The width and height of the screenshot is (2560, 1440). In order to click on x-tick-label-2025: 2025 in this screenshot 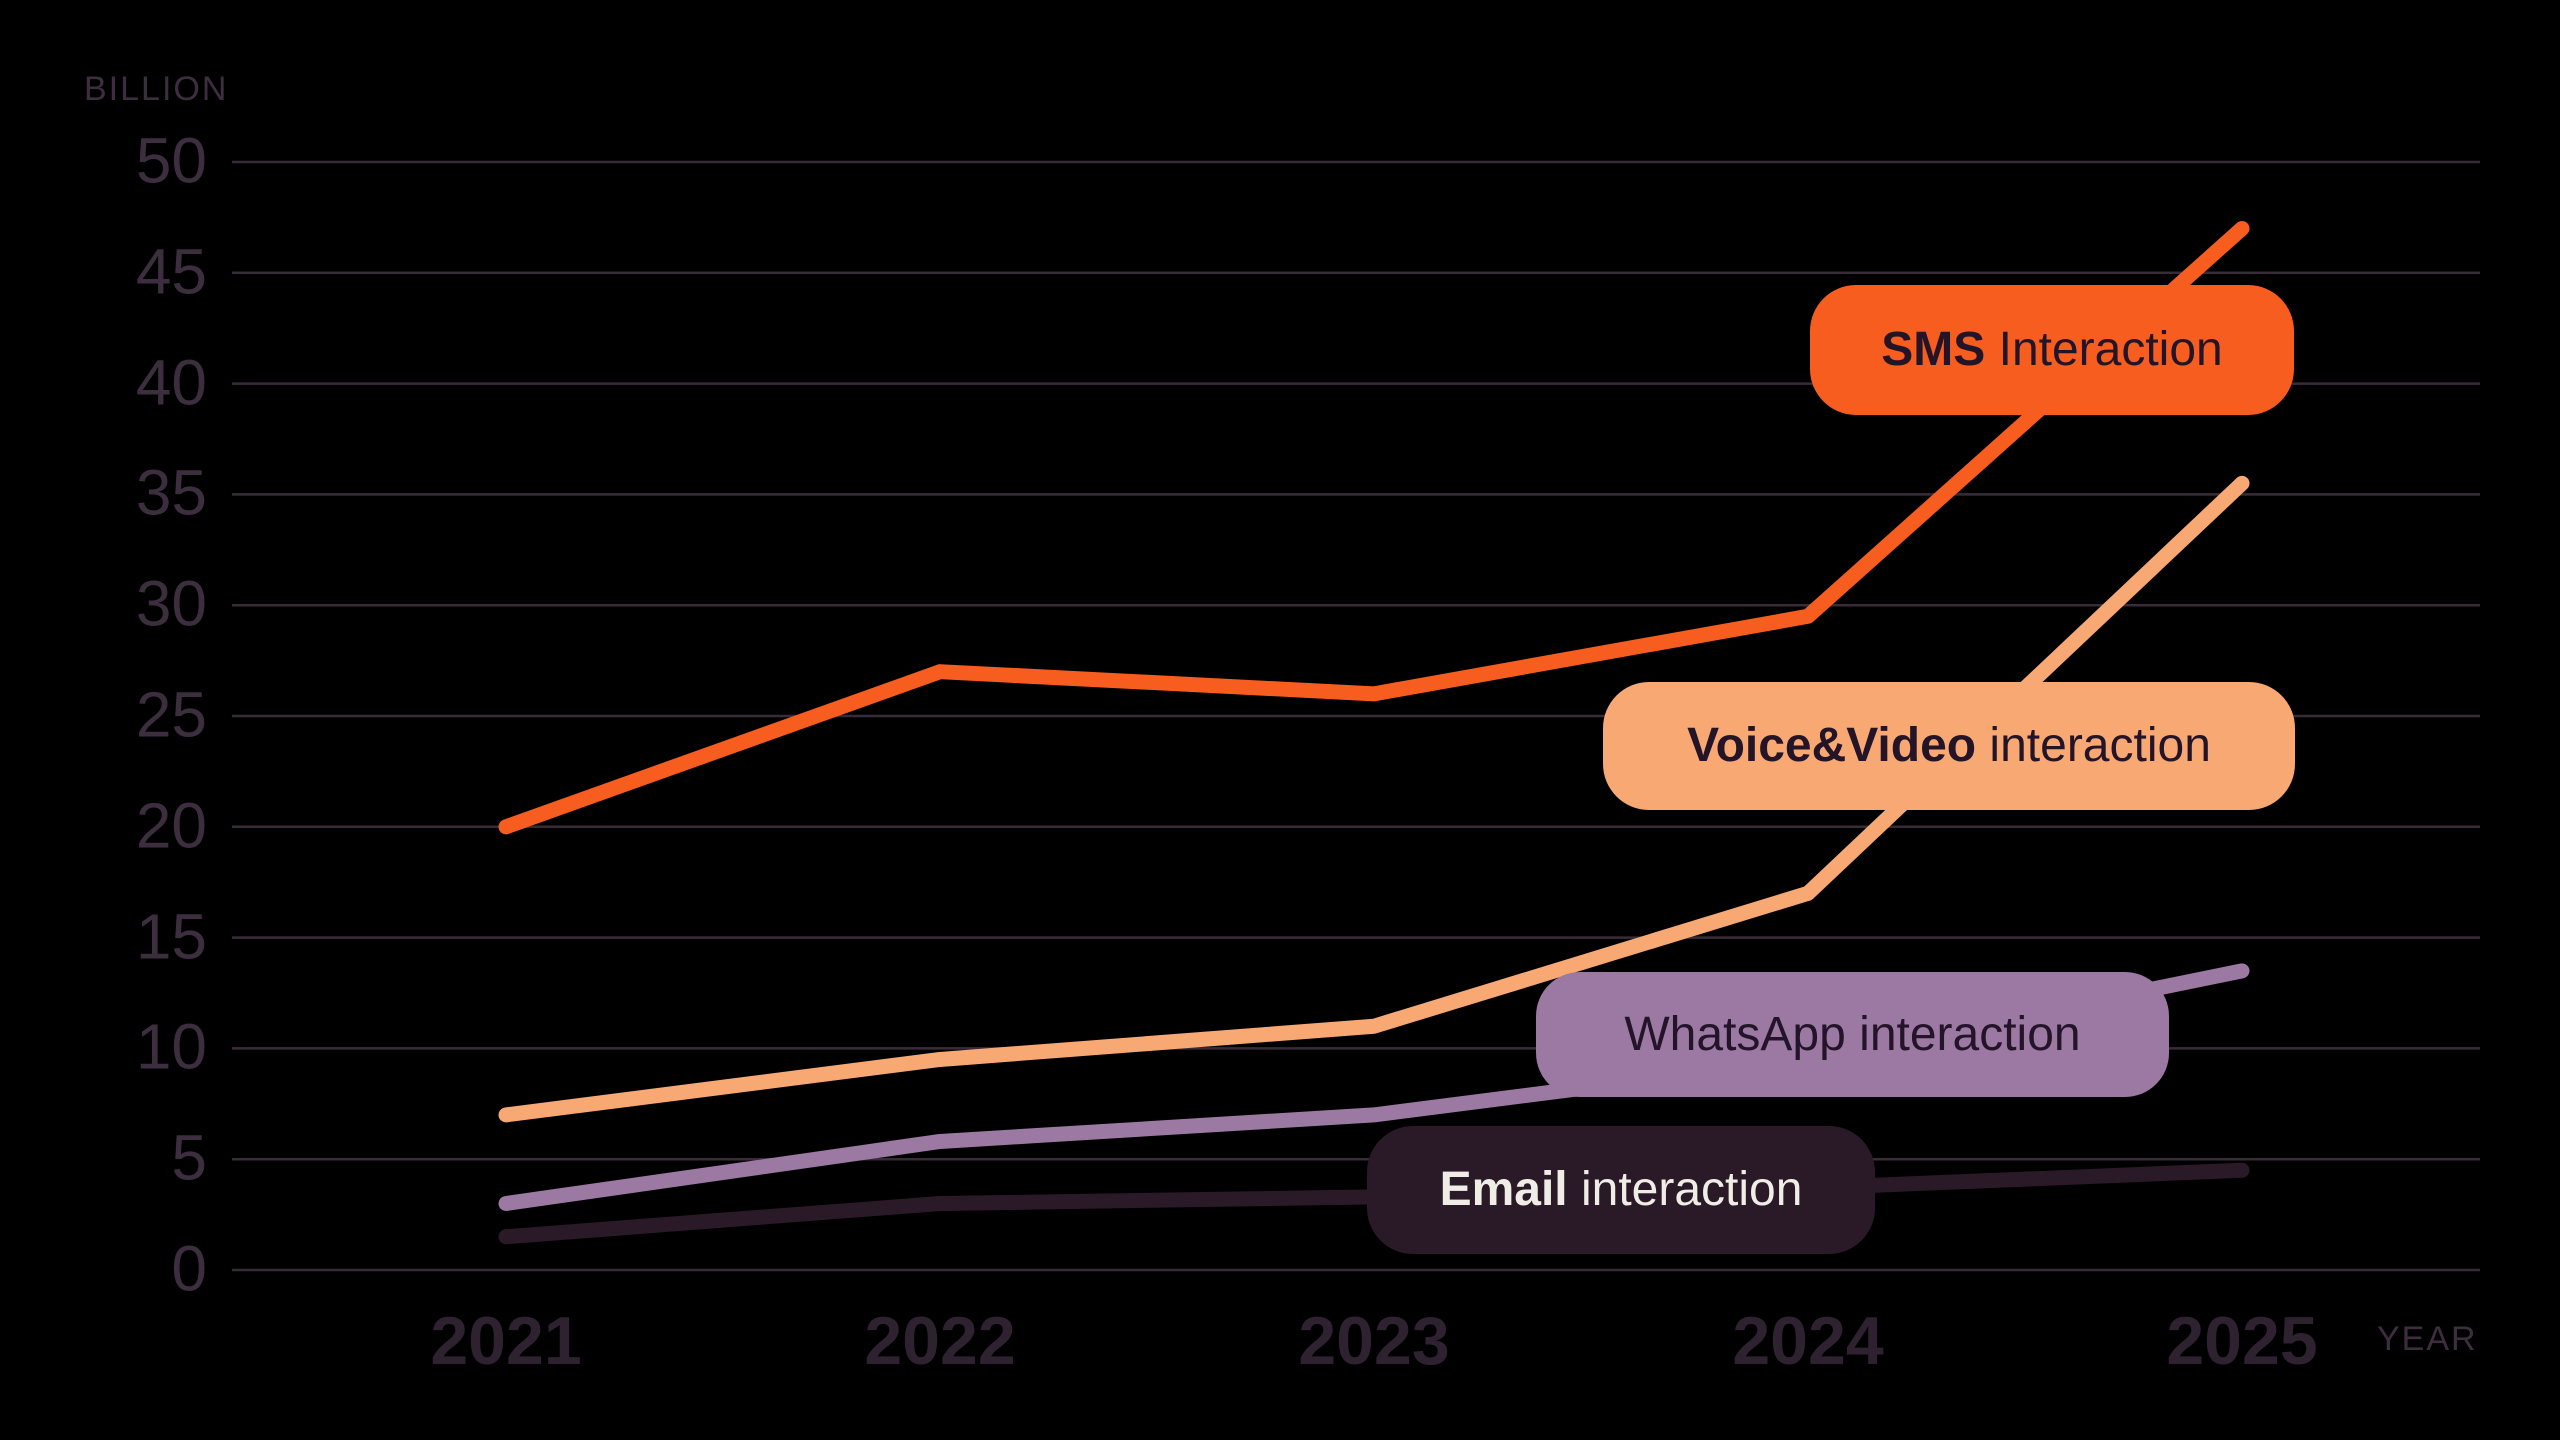, I will do `click(2242, 1341)`.